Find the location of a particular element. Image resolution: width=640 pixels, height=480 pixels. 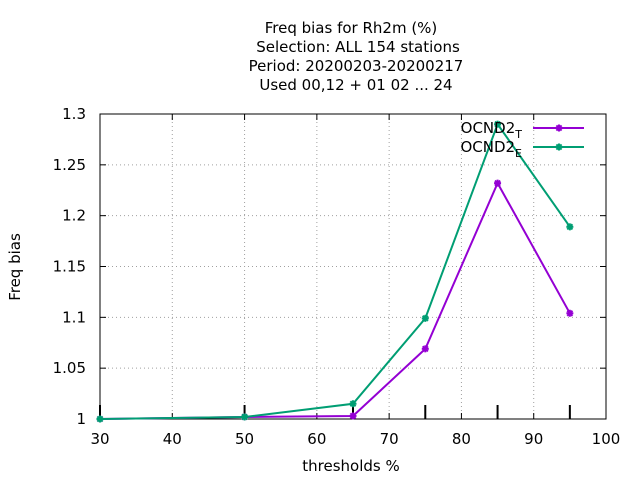

x-tick-label: 60 is located at coordinates (316, 439).